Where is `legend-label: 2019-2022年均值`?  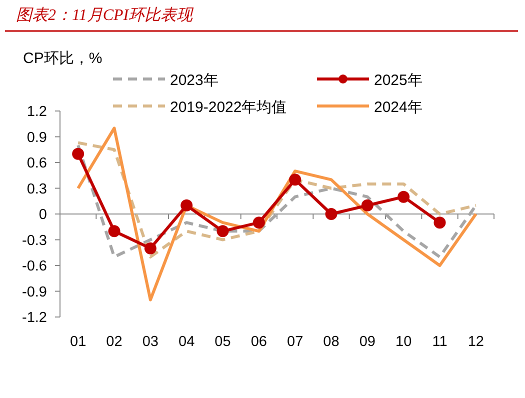 legend-label: 2019-2022年均值 is located at coordinates (228, 107).